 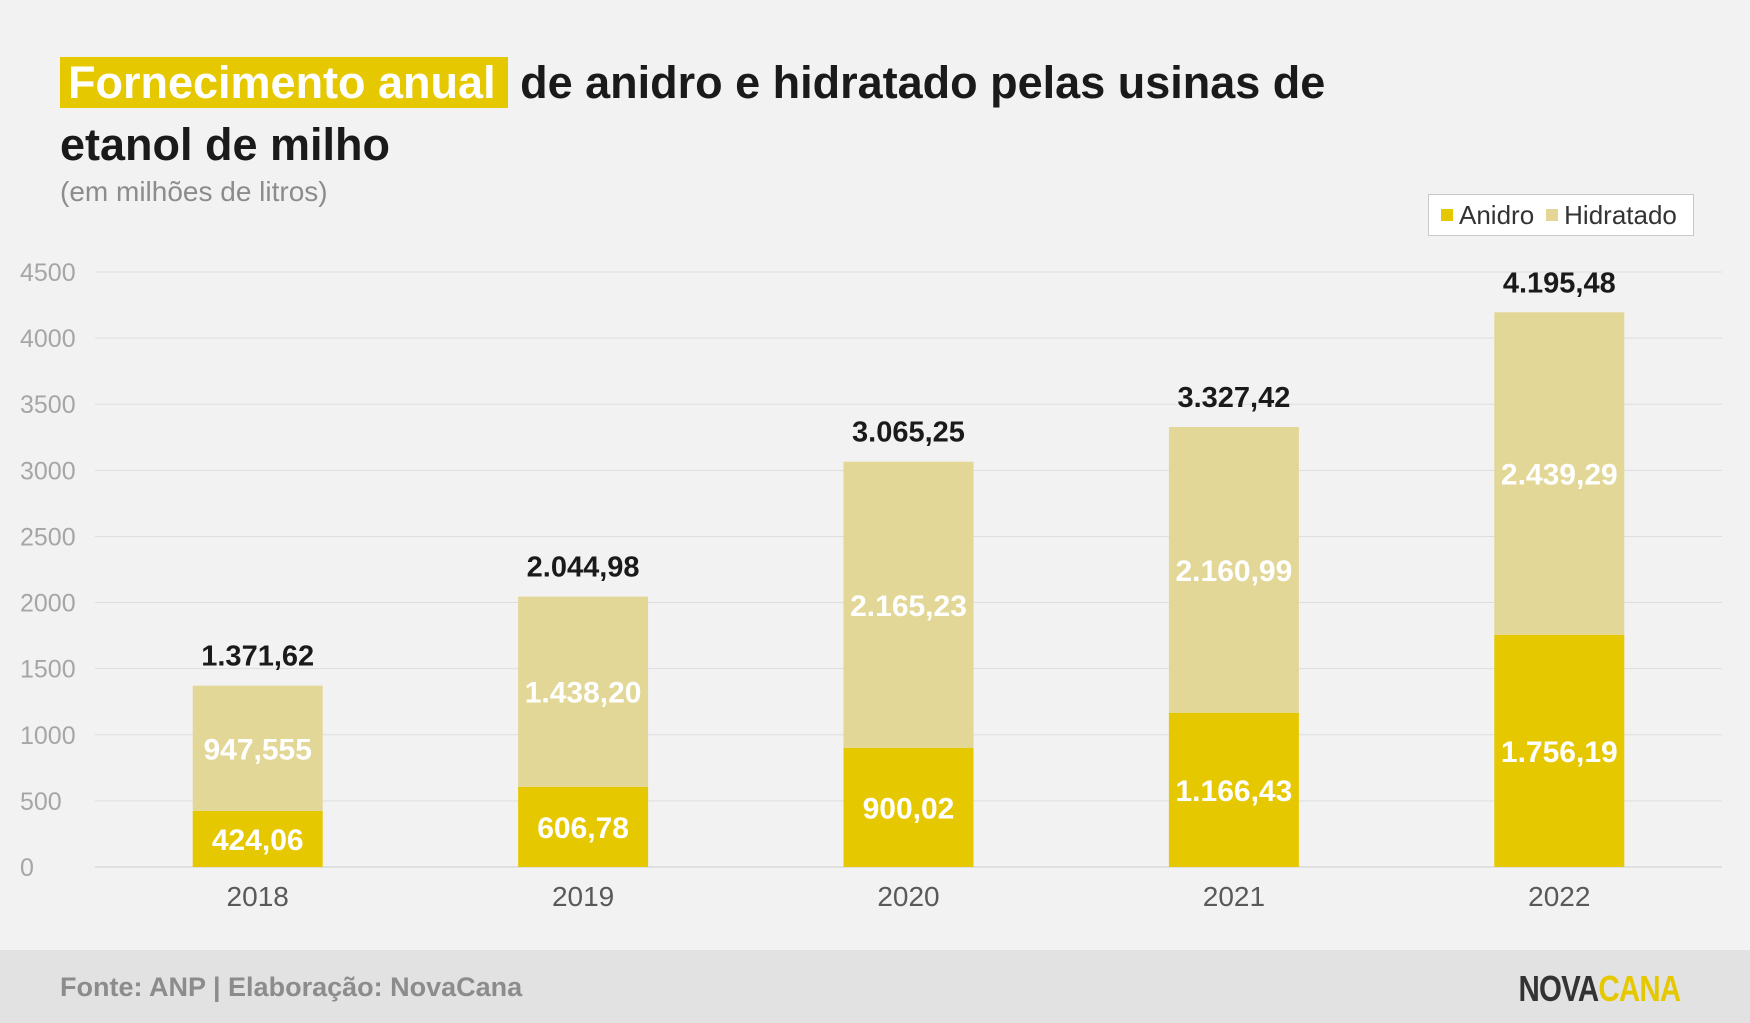 What do you see at coordinates (1447, 215) in the screenshot?
I see `legend-swatch-anidro` at bounding box center [1447, 215].